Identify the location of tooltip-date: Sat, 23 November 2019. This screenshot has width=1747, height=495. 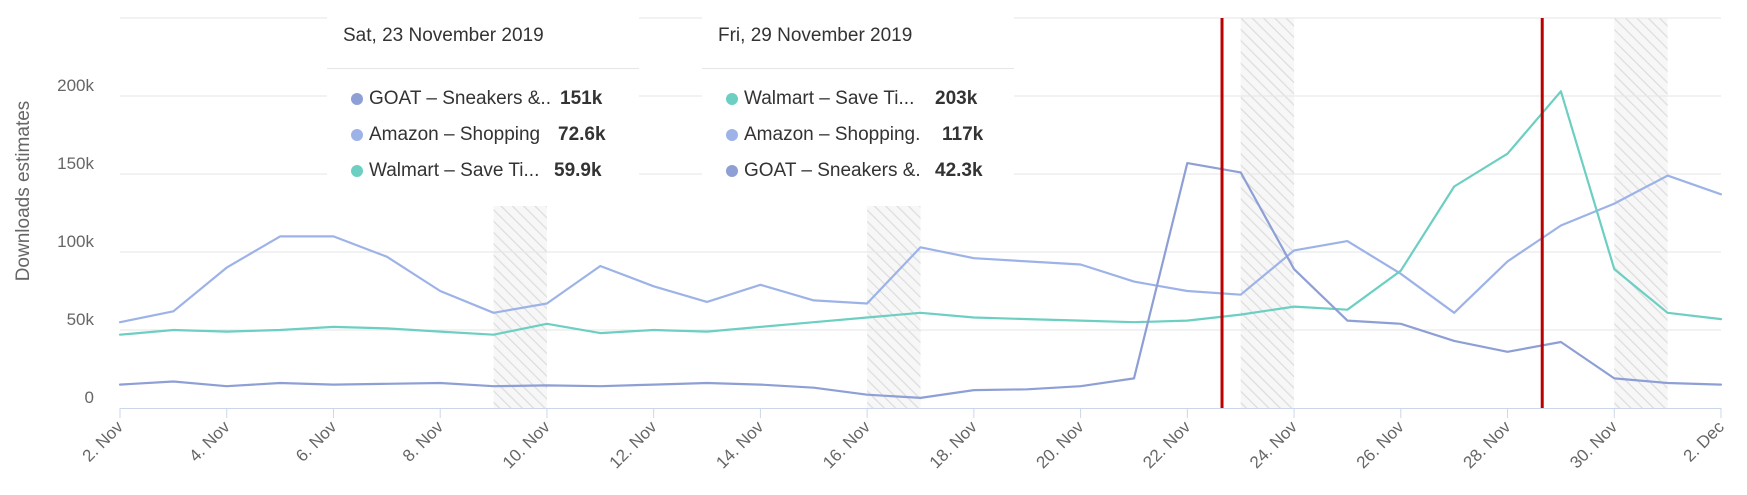
(483, 42).